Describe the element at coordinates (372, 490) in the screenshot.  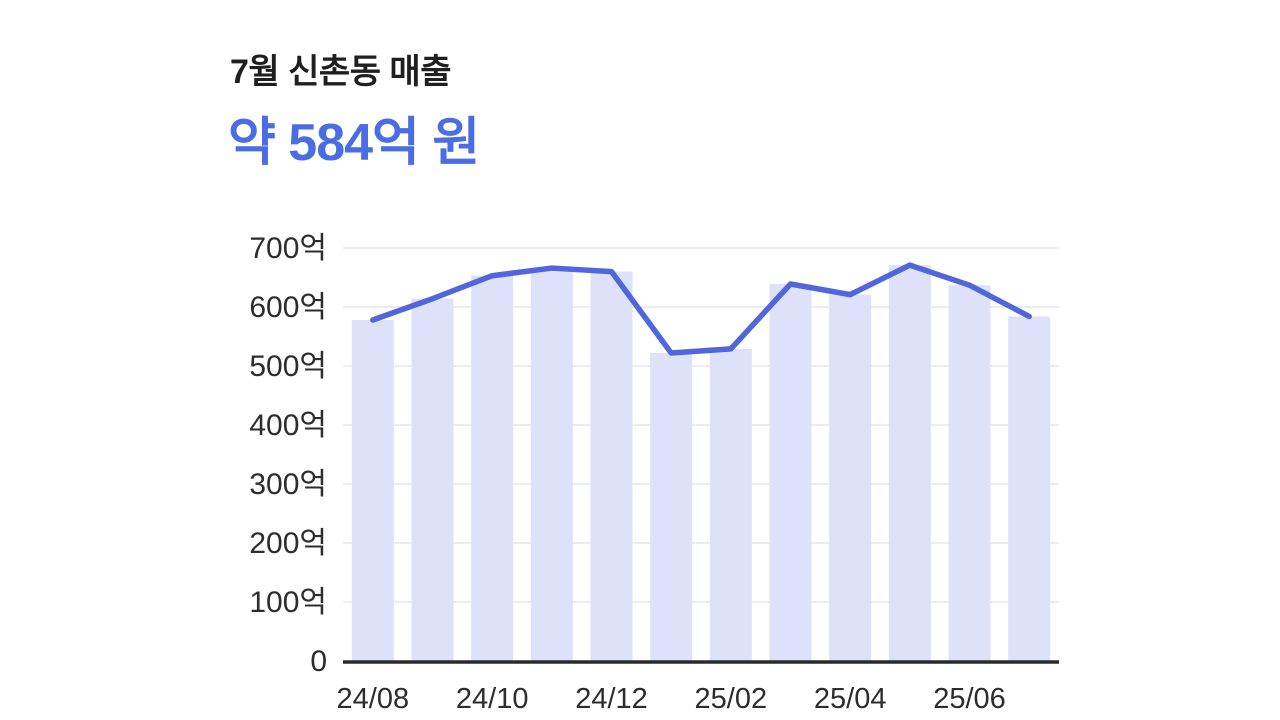
I see `bar-24/08` at that location.